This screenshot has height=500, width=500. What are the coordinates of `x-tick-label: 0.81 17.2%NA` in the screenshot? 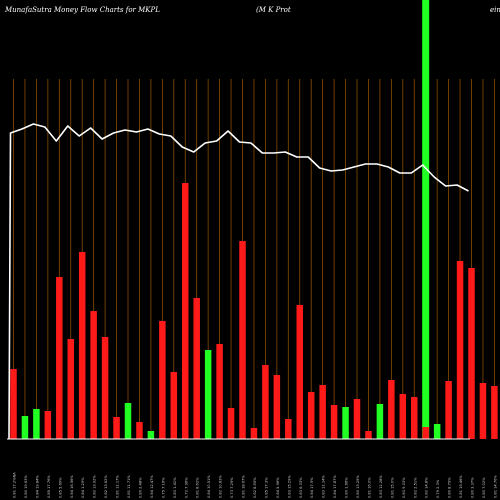 It's located at (15, 485).